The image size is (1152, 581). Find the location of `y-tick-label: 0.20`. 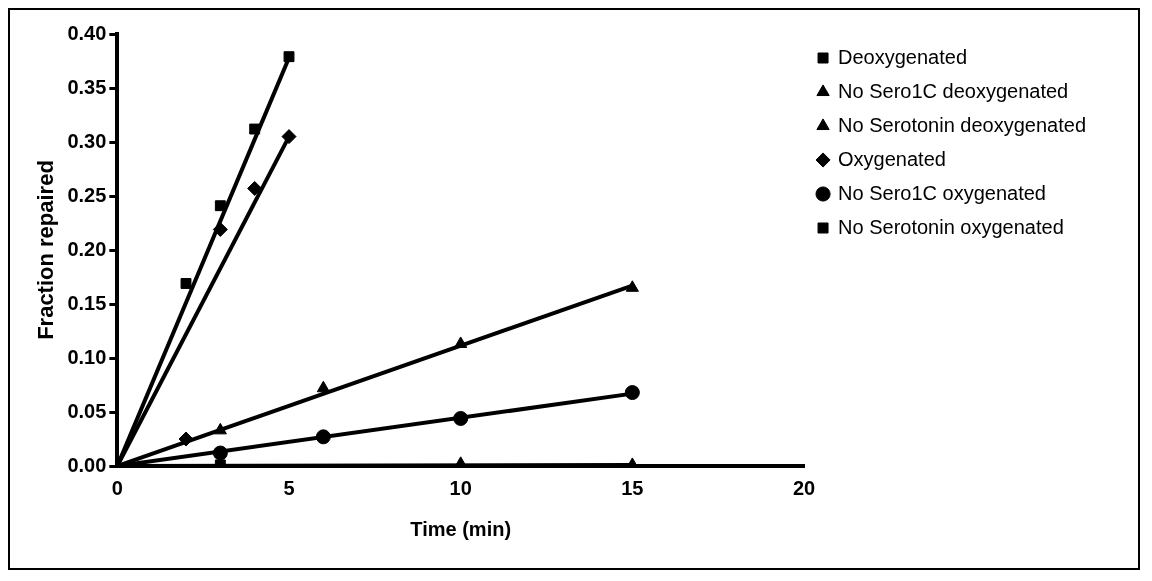

y-tick-label: 0.20 is located at coordinates (87, 248).